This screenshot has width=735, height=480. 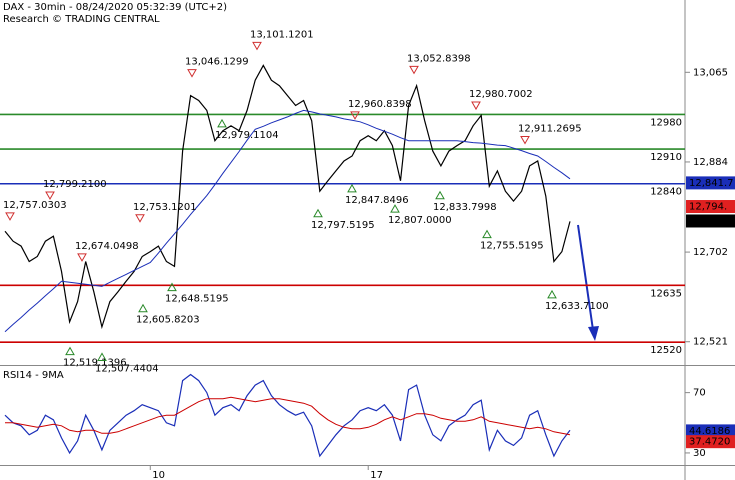 I want to click on annotation: 13,101.1201, so click(x=282, y=34).